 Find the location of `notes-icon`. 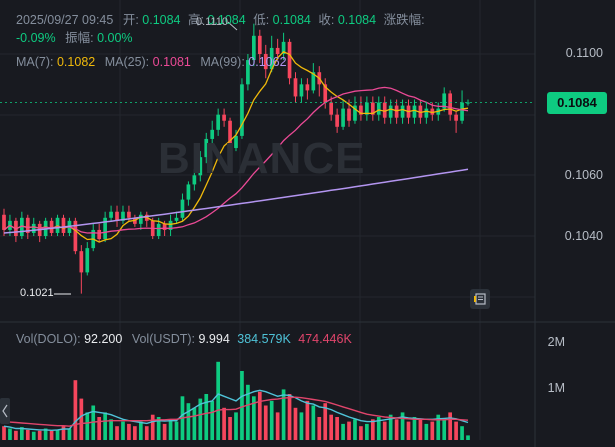

notes-icon is located at coordinates (480, 299).